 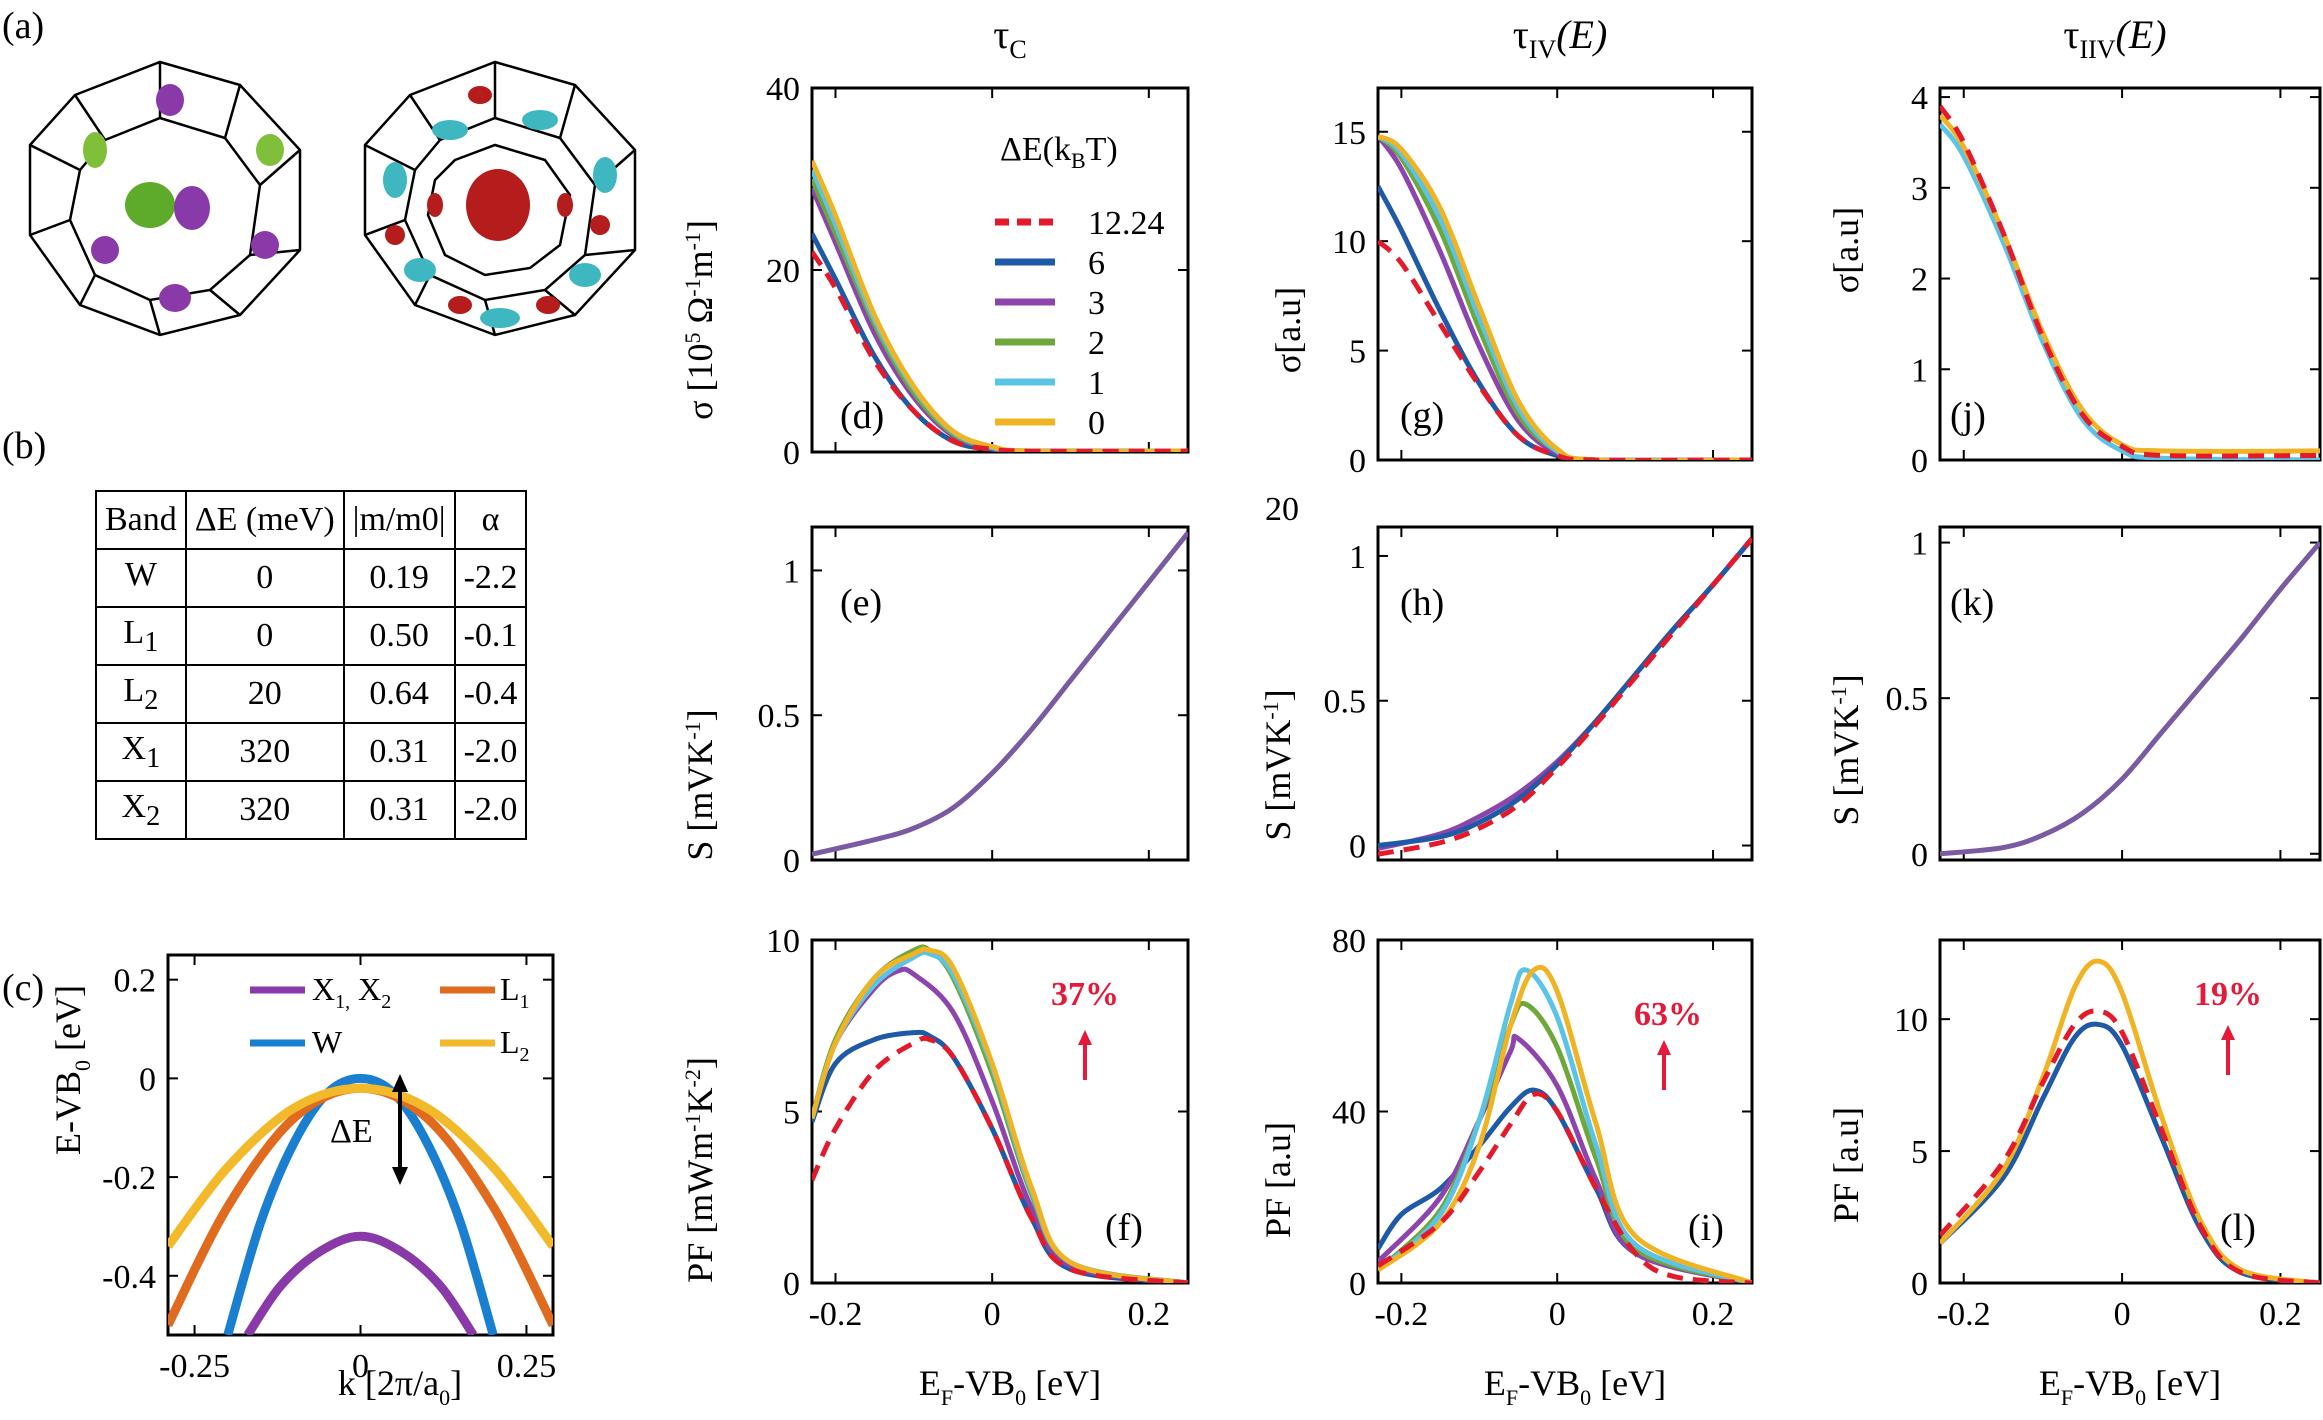 I want to click on subpanel-d: (d), so click(x=862, y=416).